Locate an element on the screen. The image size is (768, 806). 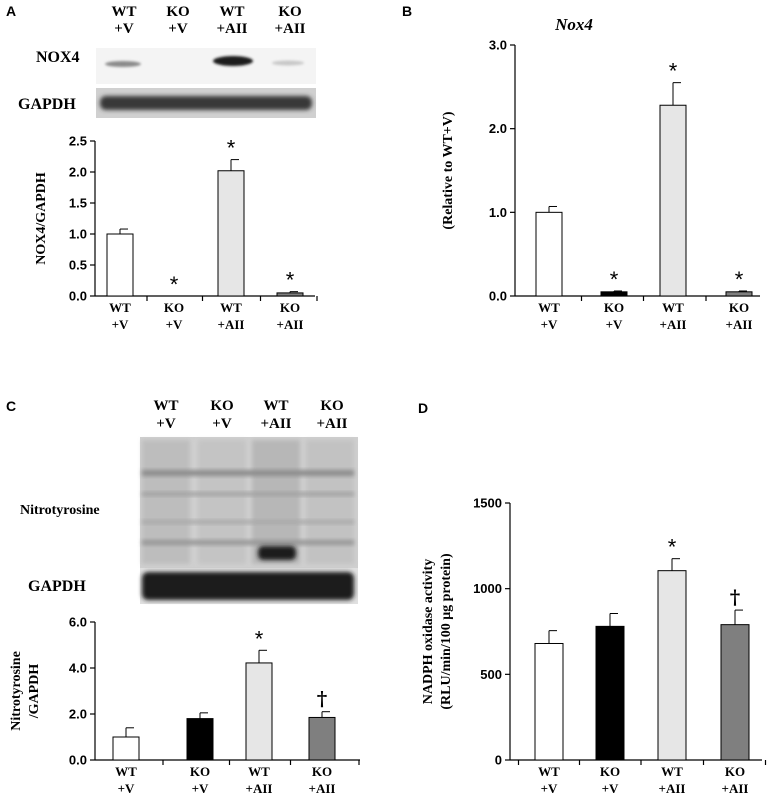
b-y-tick-label: 1.0 is located at coordinates (498, 212).